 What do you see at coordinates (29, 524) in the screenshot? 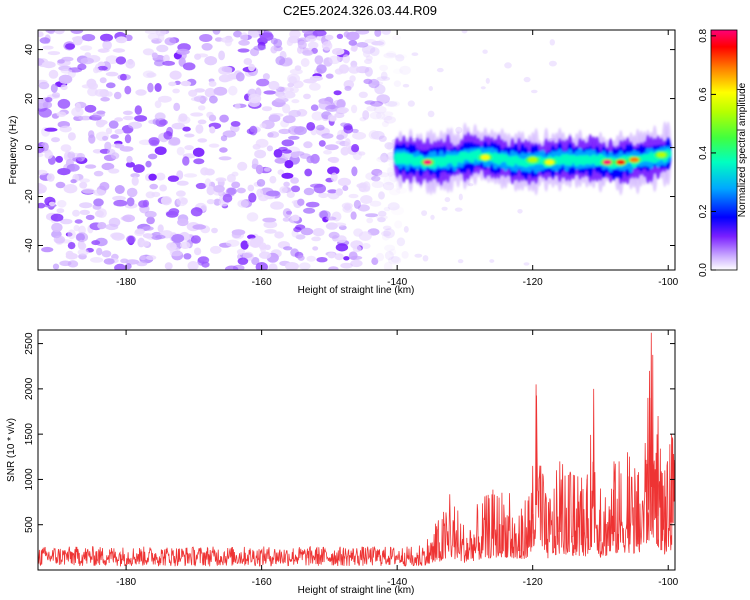
I see `snr-y-tick-label: 500` at bounding box center [29, 524].